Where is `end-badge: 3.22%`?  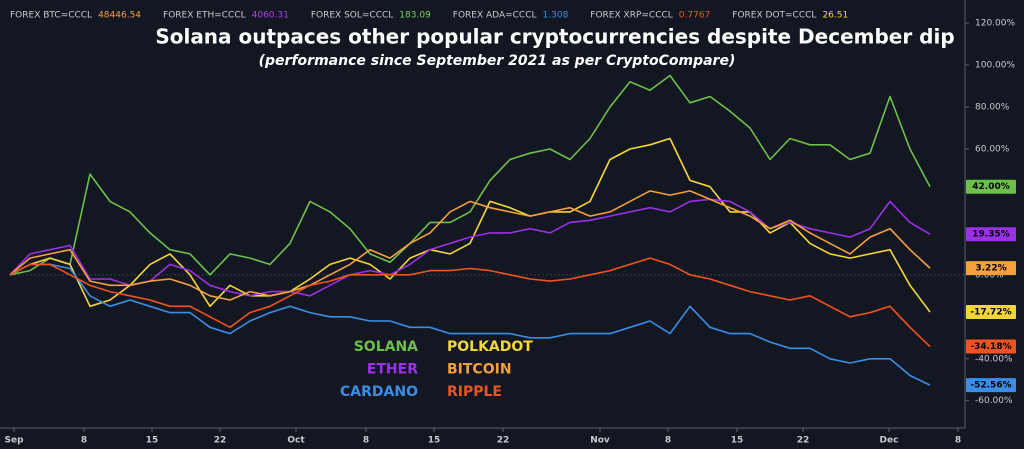 end-badge: 3.22% is located at coordinates (991, 268).